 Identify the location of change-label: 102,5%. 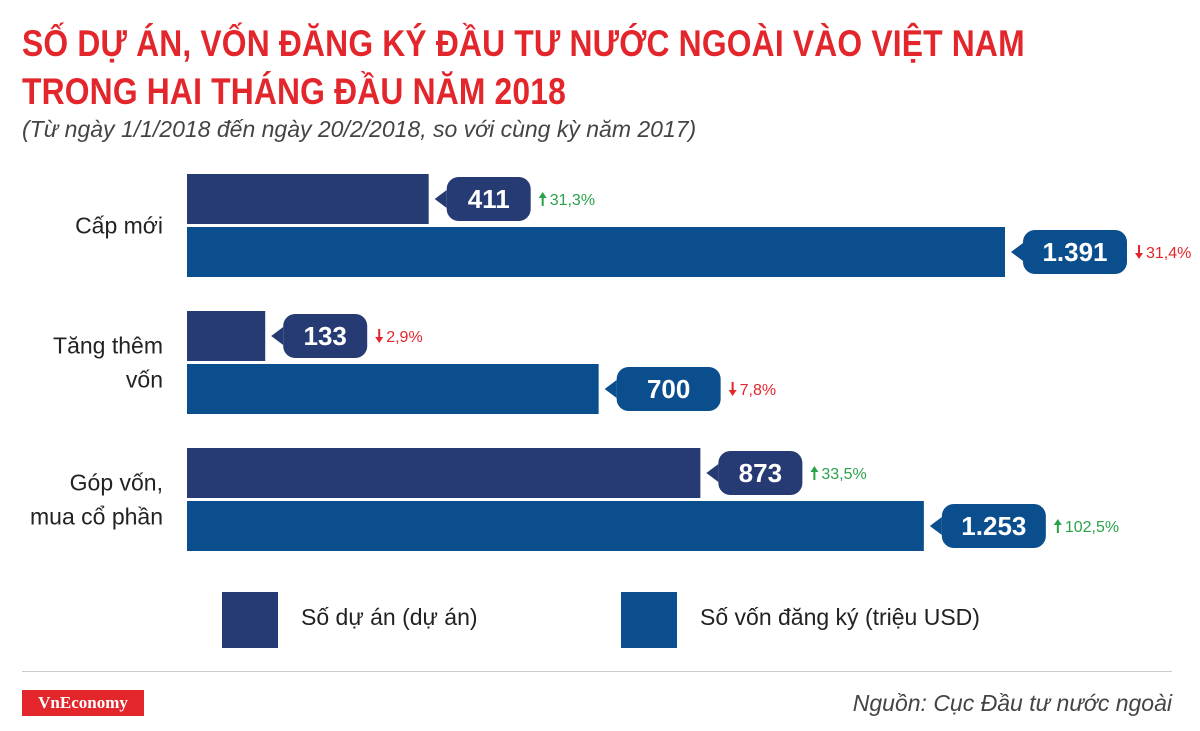
(1092, 527).